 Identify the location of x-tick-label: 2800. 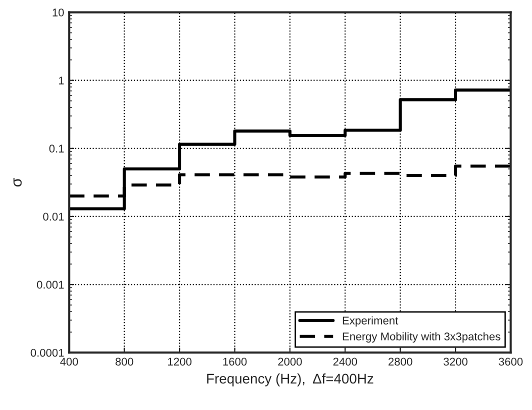
(400, 362).